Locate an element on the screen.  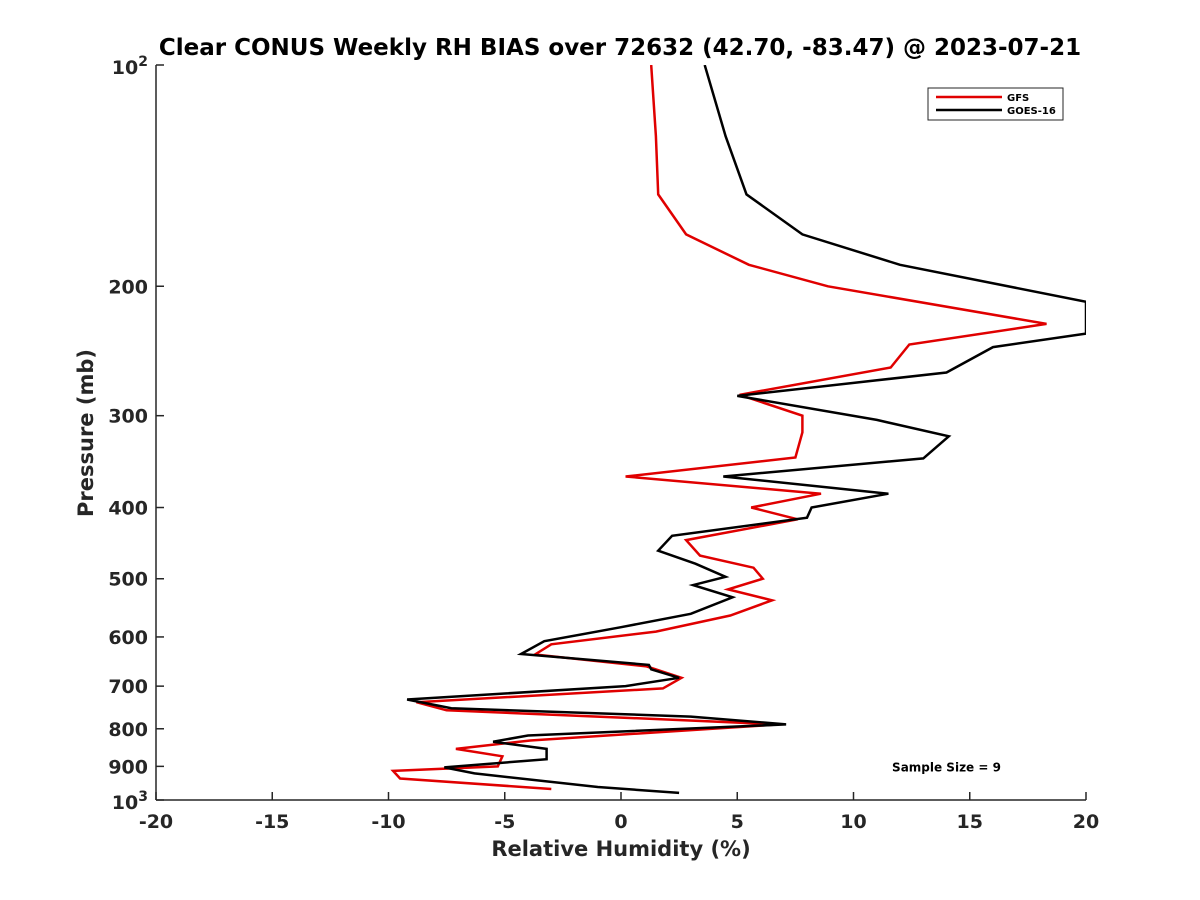
legend-label-gfs: GFS is located at coordinates (1018, 98).